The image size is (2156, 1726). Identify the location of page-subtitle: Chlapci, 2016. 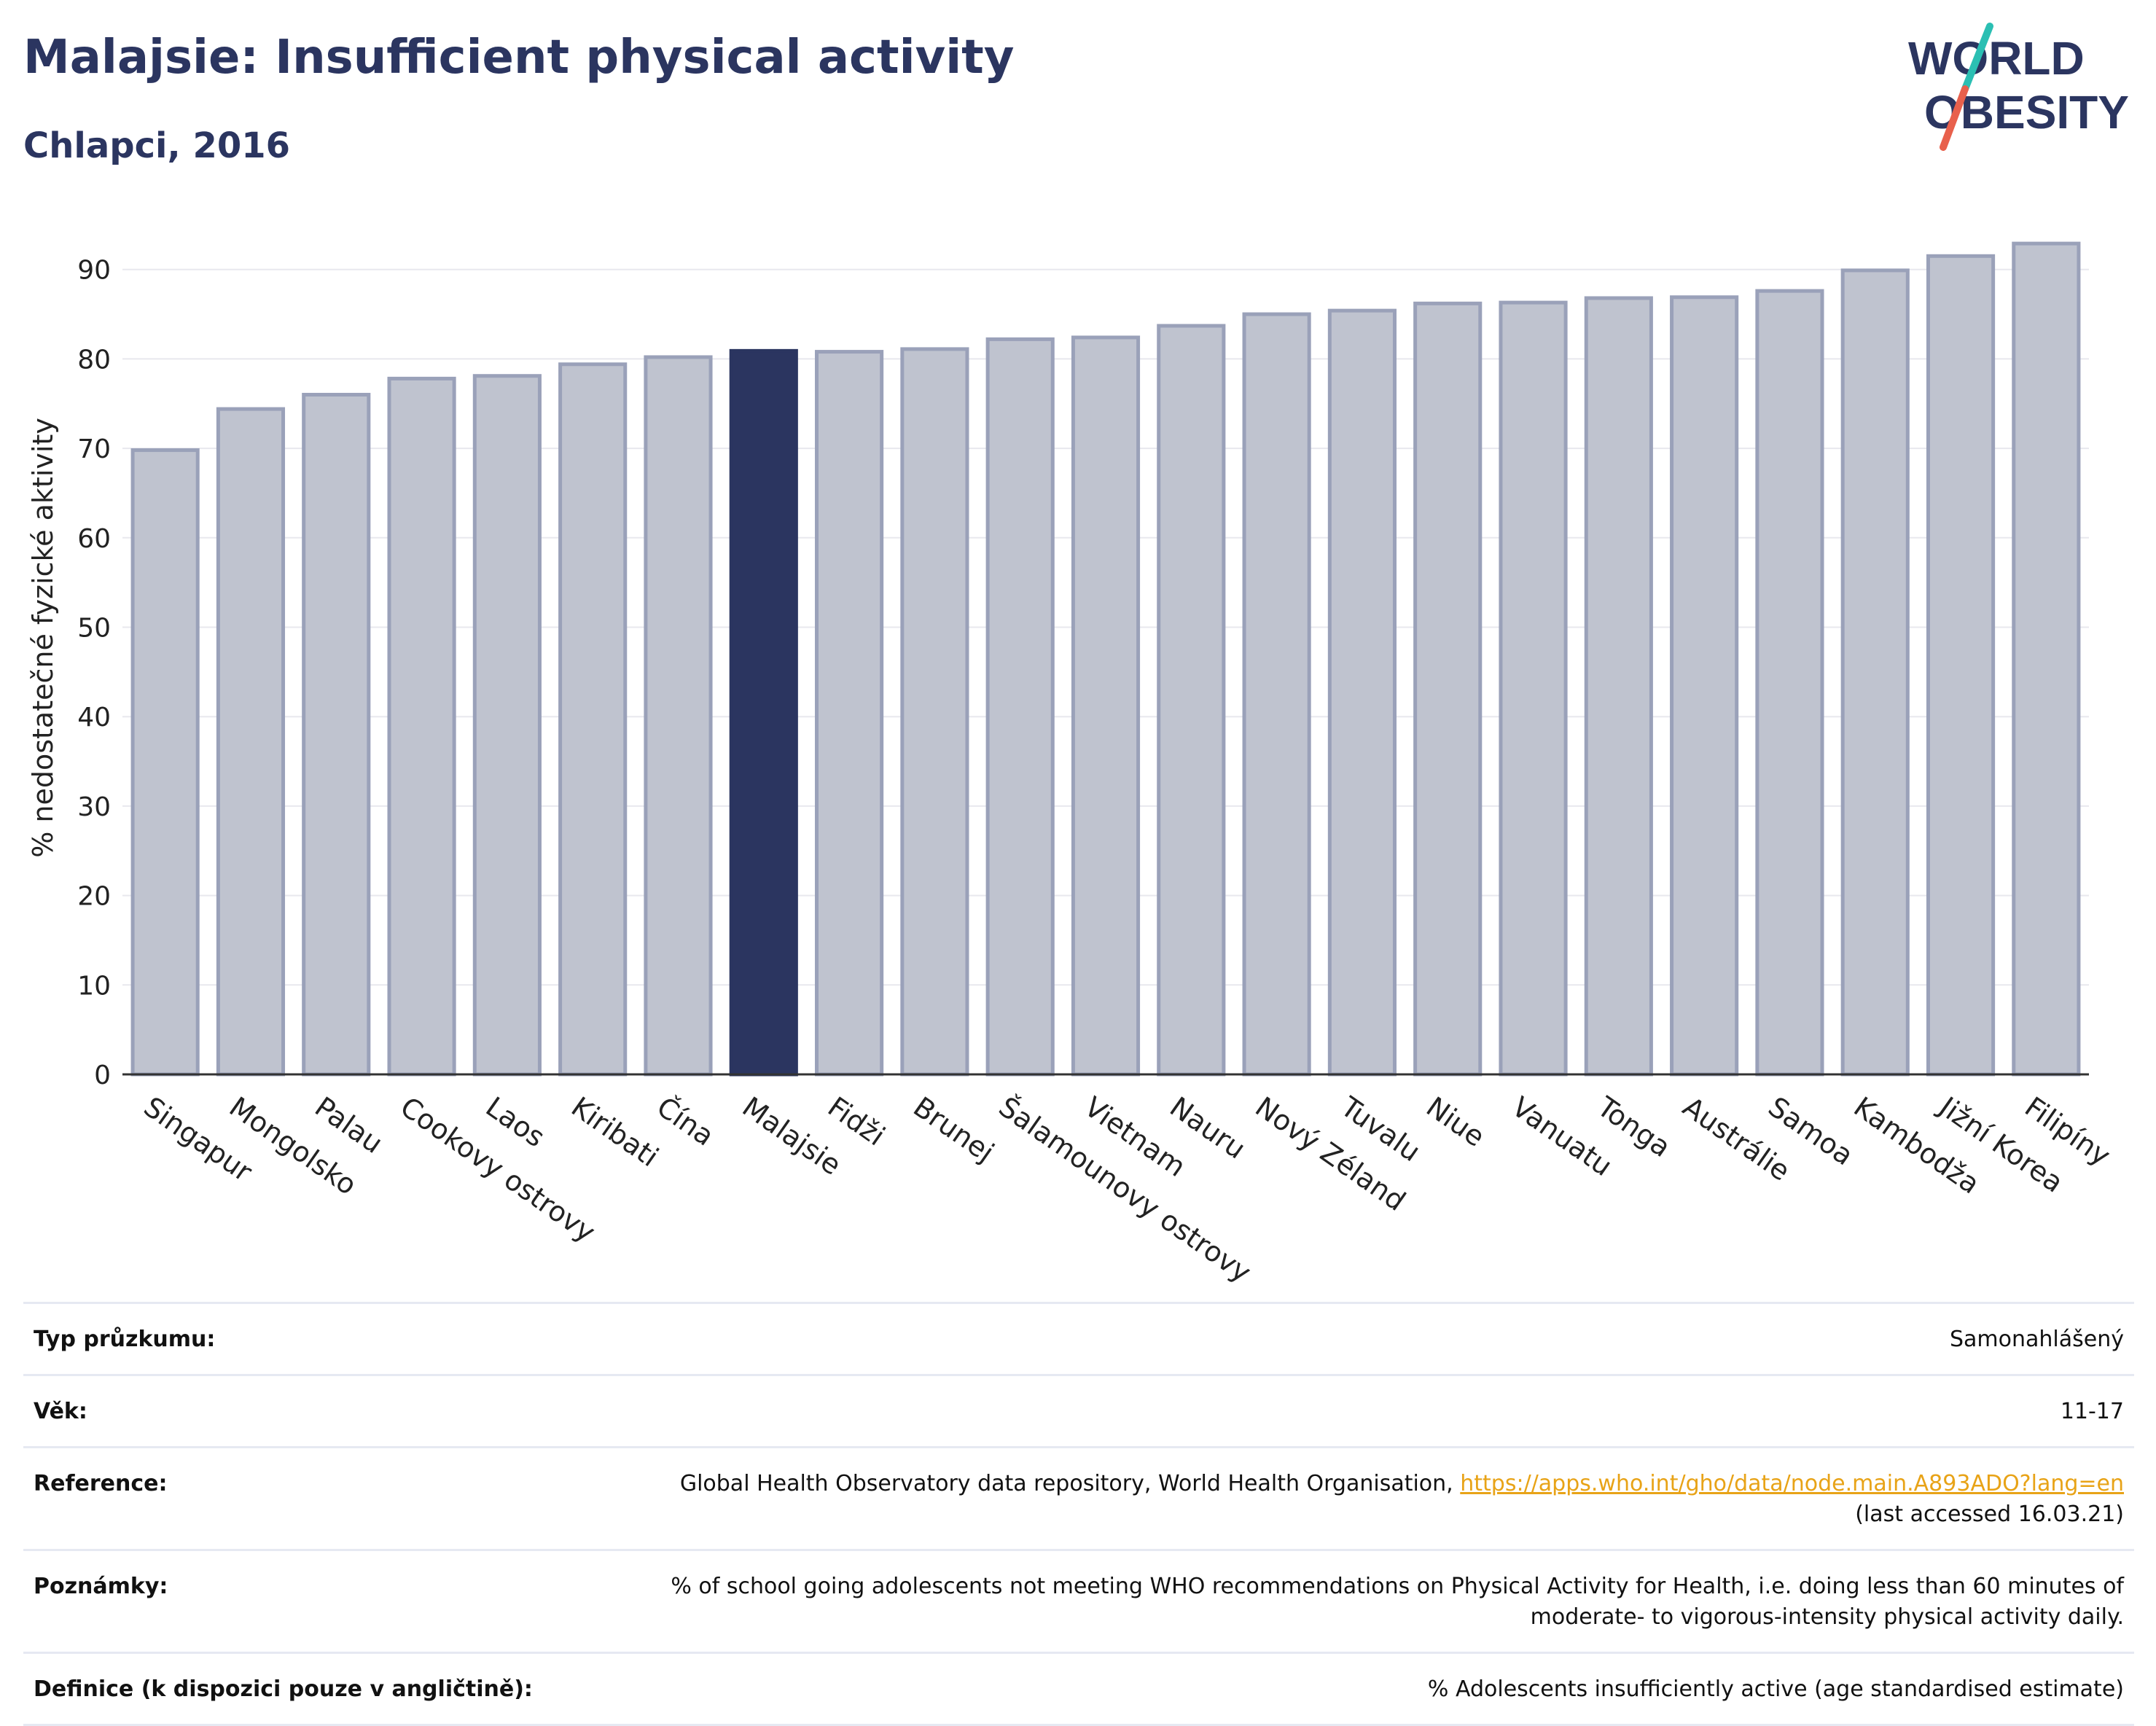
(157, 145).